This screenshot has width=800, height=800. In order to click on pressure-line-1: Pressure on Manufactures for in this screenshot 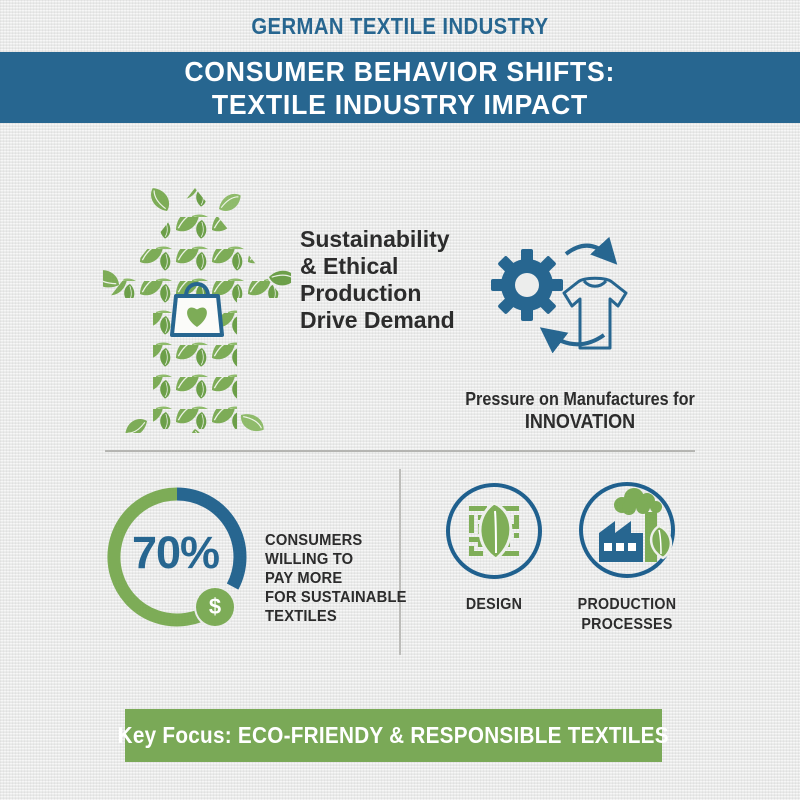, I will do `click(580, 399)`.